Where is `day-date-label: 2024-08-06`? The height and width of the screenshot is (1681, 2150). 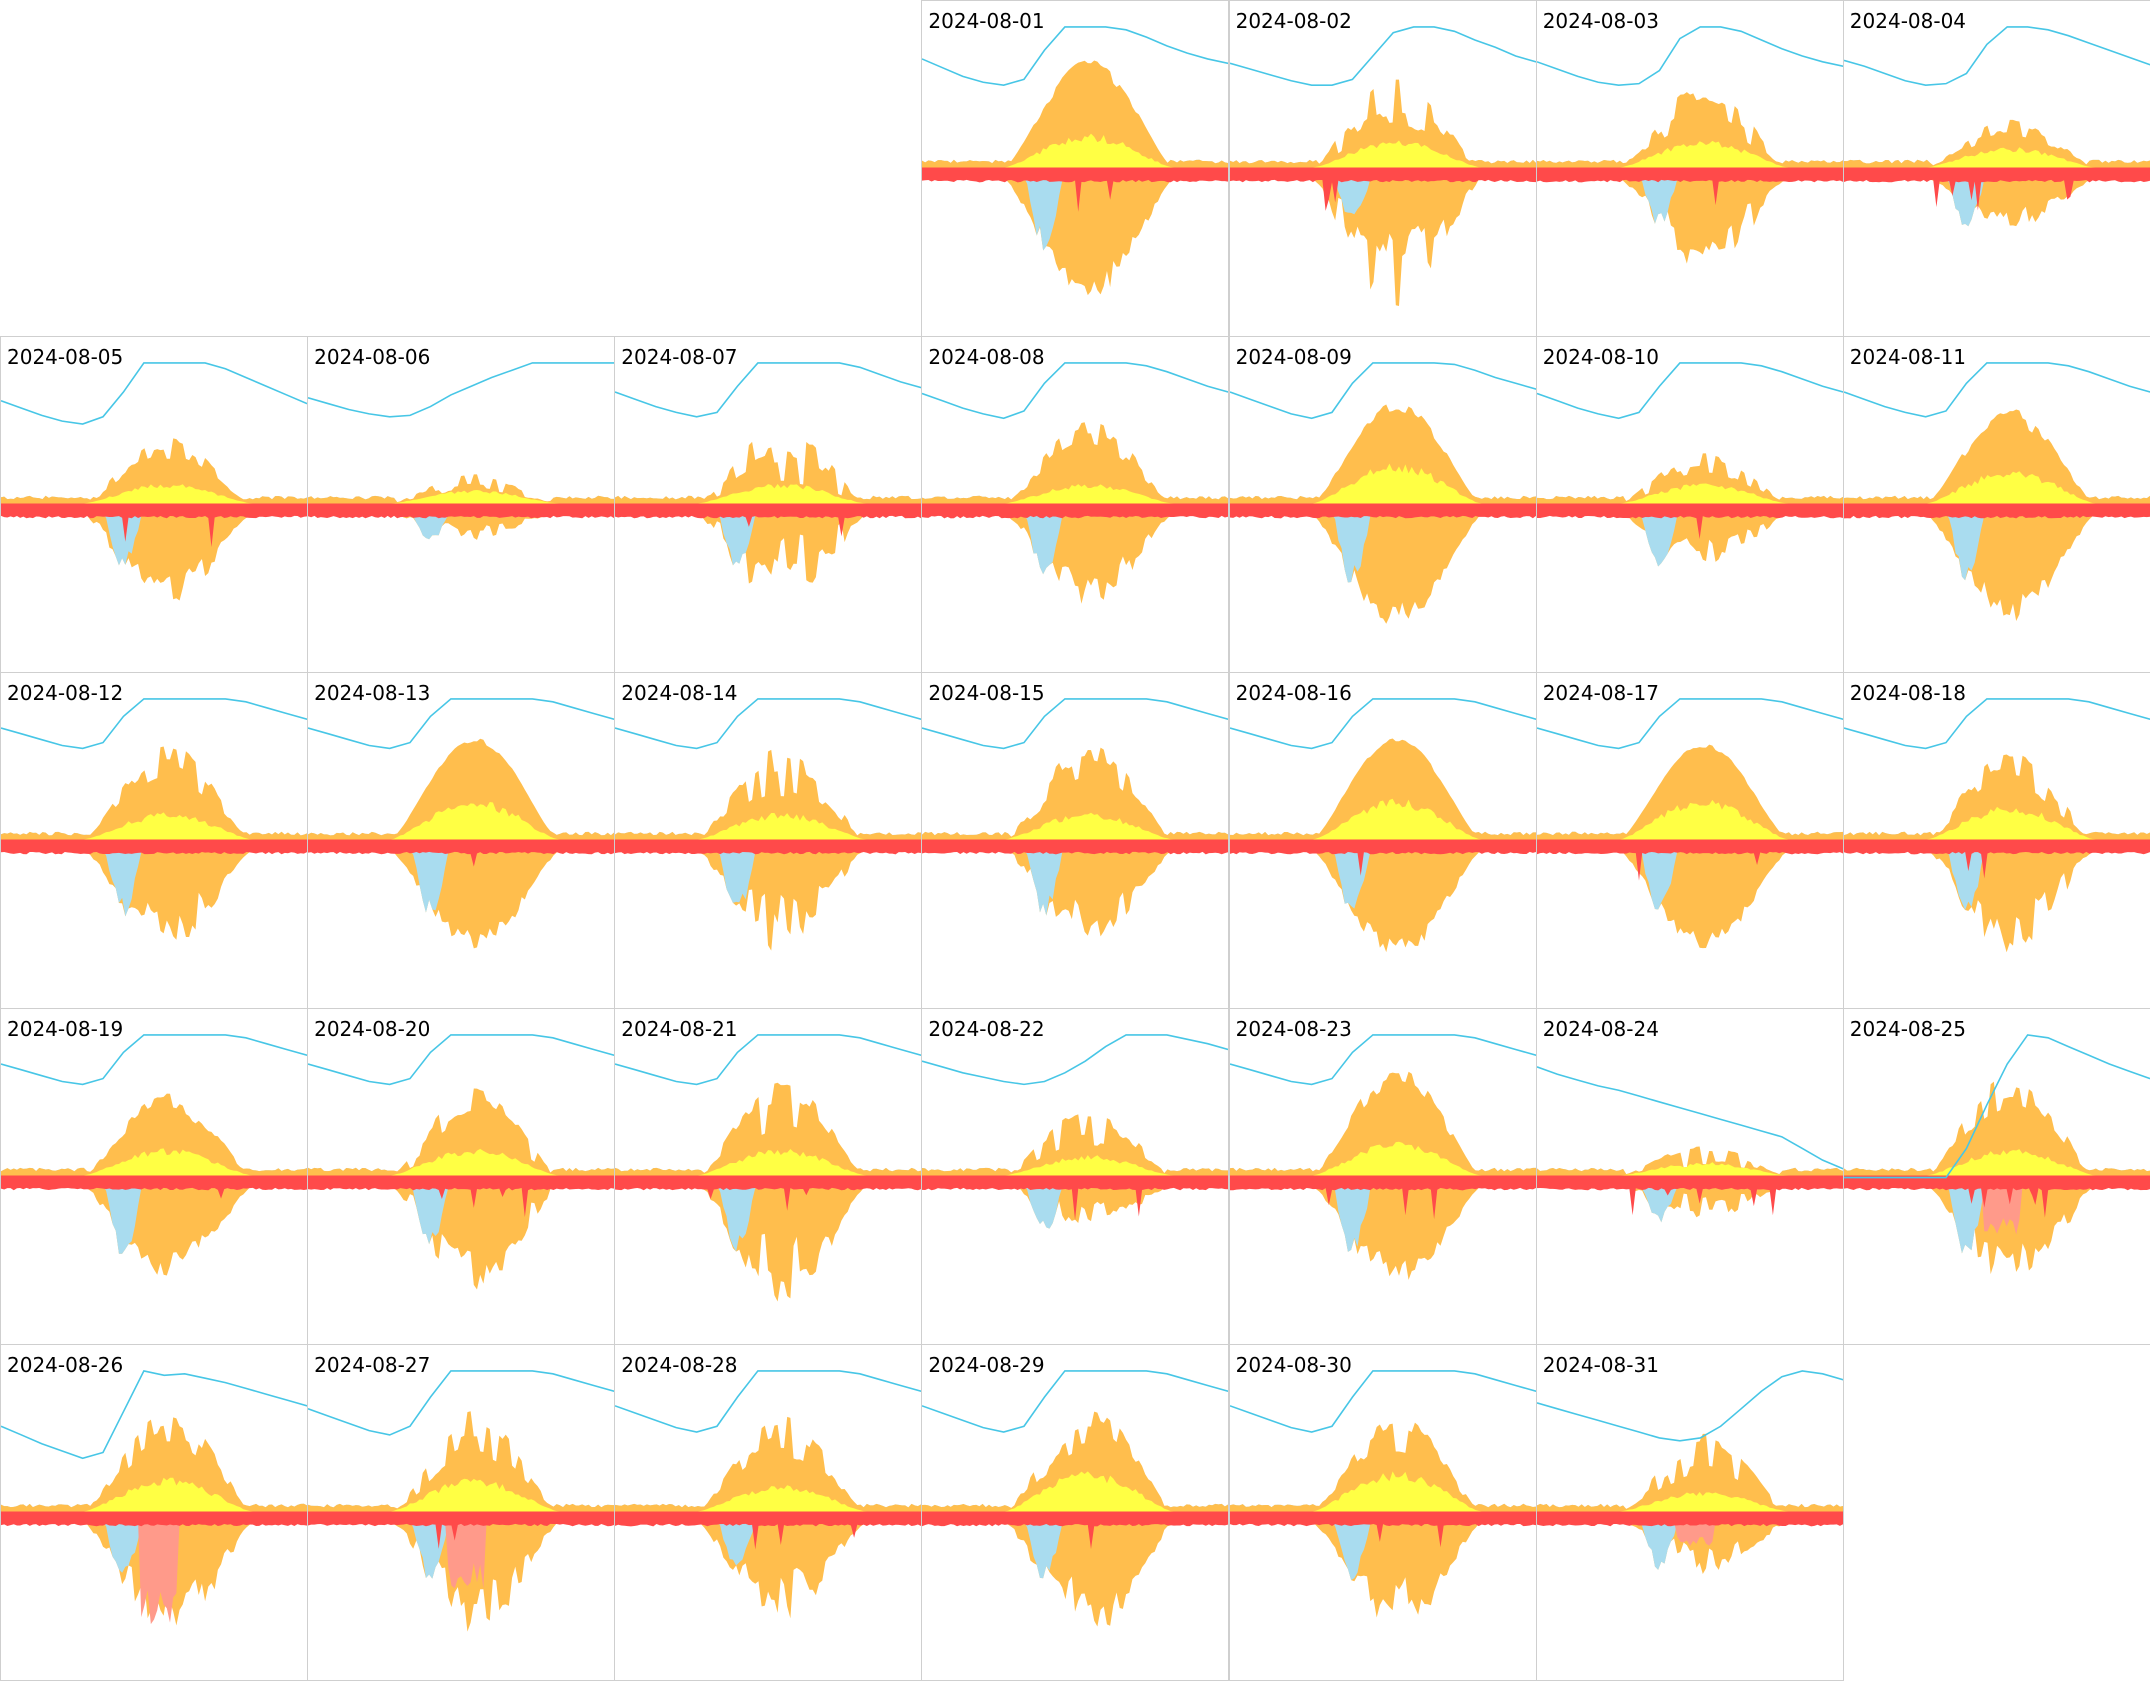 day-date-label: 2024-08-06 is located at coordinates (372, 357).